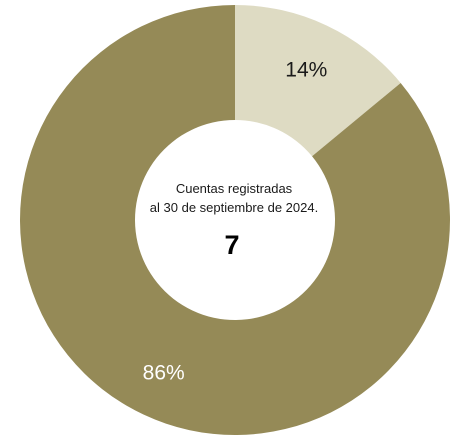 Image resolution: width=451 pixels, height=436 pixels. I want to click on slice-label-2: 86%, so click(164, 373).